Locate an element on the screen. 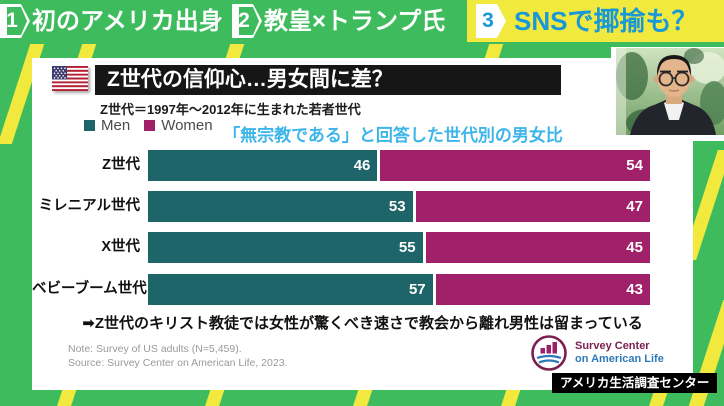 The height and width of the screenshot is (406, 724). survey-center-logo: Survey Center on American Life is located at coordinates (597, 353).